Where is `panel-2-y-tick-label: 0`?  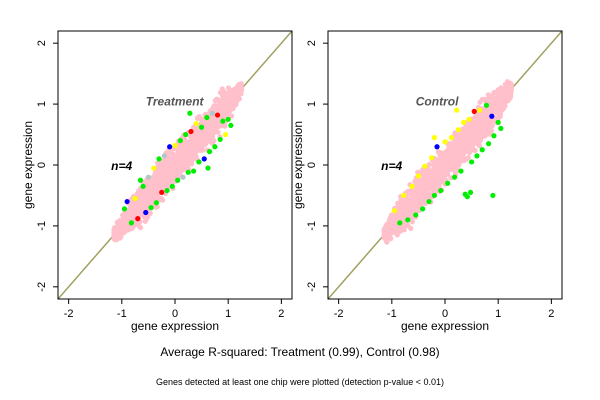 panel-2-y-tick-label: 0 is located at coordinates (312, 165).